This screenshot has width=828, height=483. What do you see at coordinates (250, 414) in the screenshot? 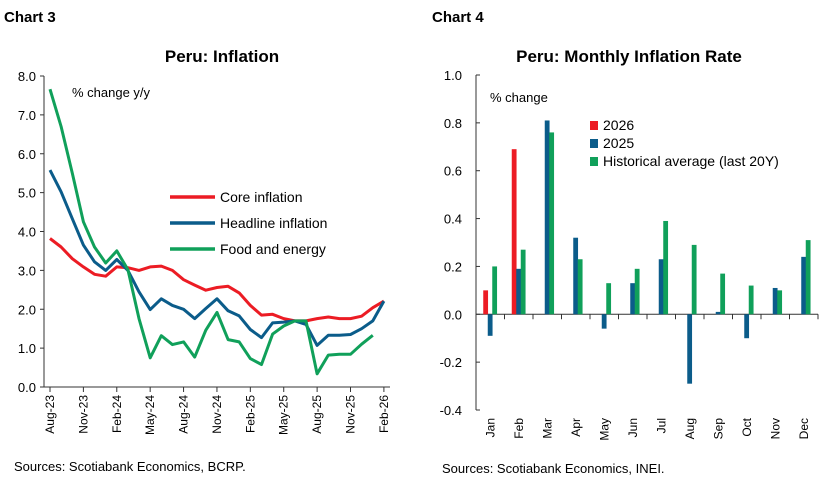
I see `x-tick-label: Feb-25` at bounding box center [250, 414].